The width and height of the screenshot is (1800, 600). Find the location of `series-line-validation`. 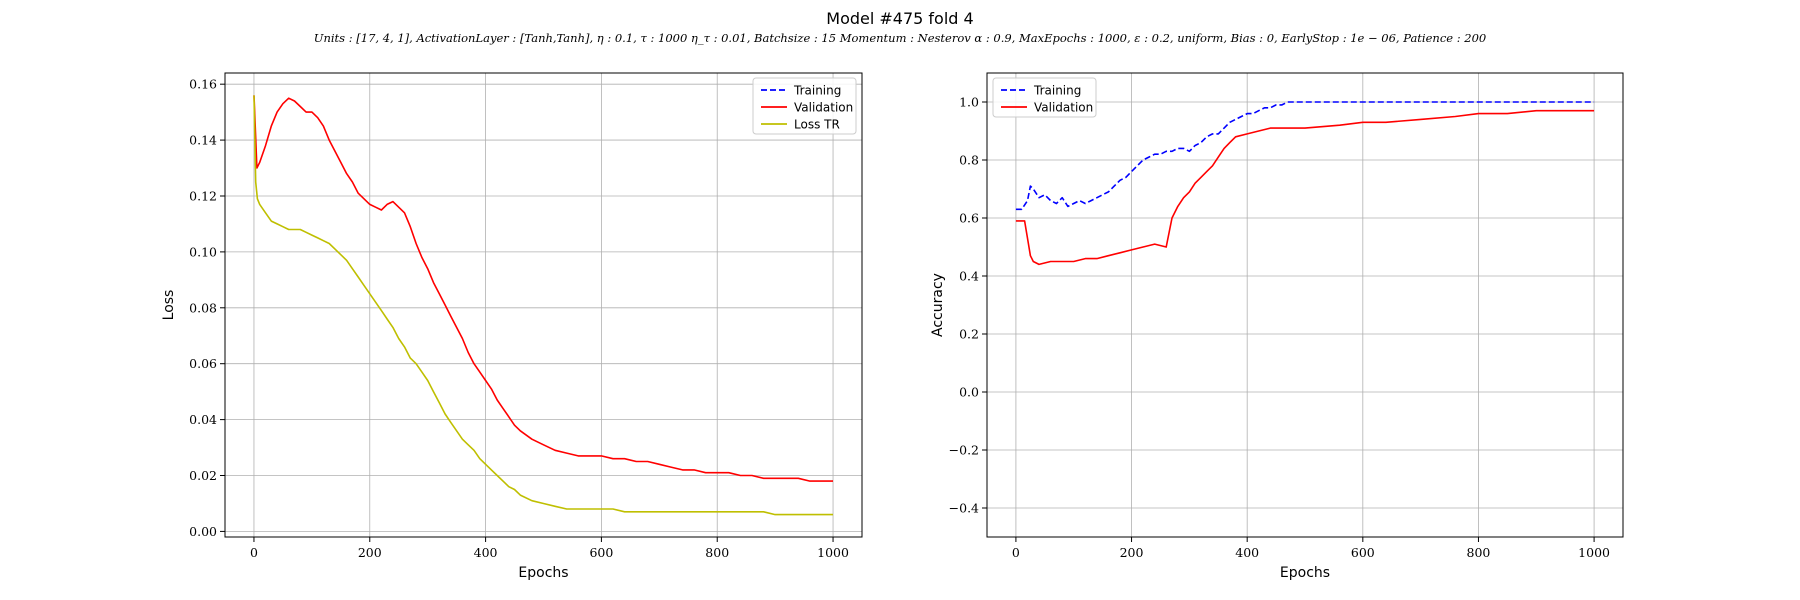

series-line-validation is located at coordinates (1305, 187).